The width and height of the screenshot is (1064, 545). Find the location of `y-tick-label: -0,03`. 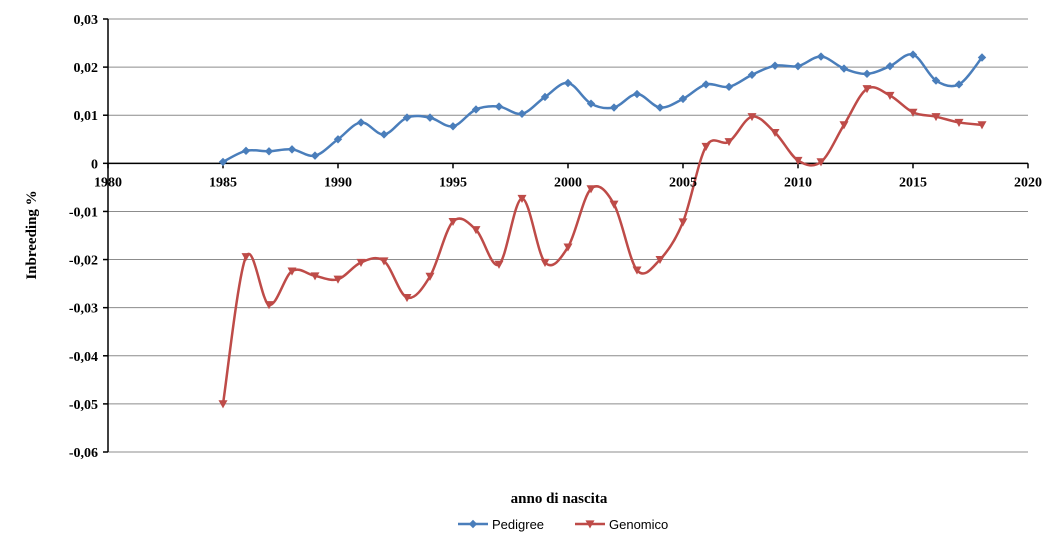

y-tick-label: -0,03 is located at coordinates (83, 309).